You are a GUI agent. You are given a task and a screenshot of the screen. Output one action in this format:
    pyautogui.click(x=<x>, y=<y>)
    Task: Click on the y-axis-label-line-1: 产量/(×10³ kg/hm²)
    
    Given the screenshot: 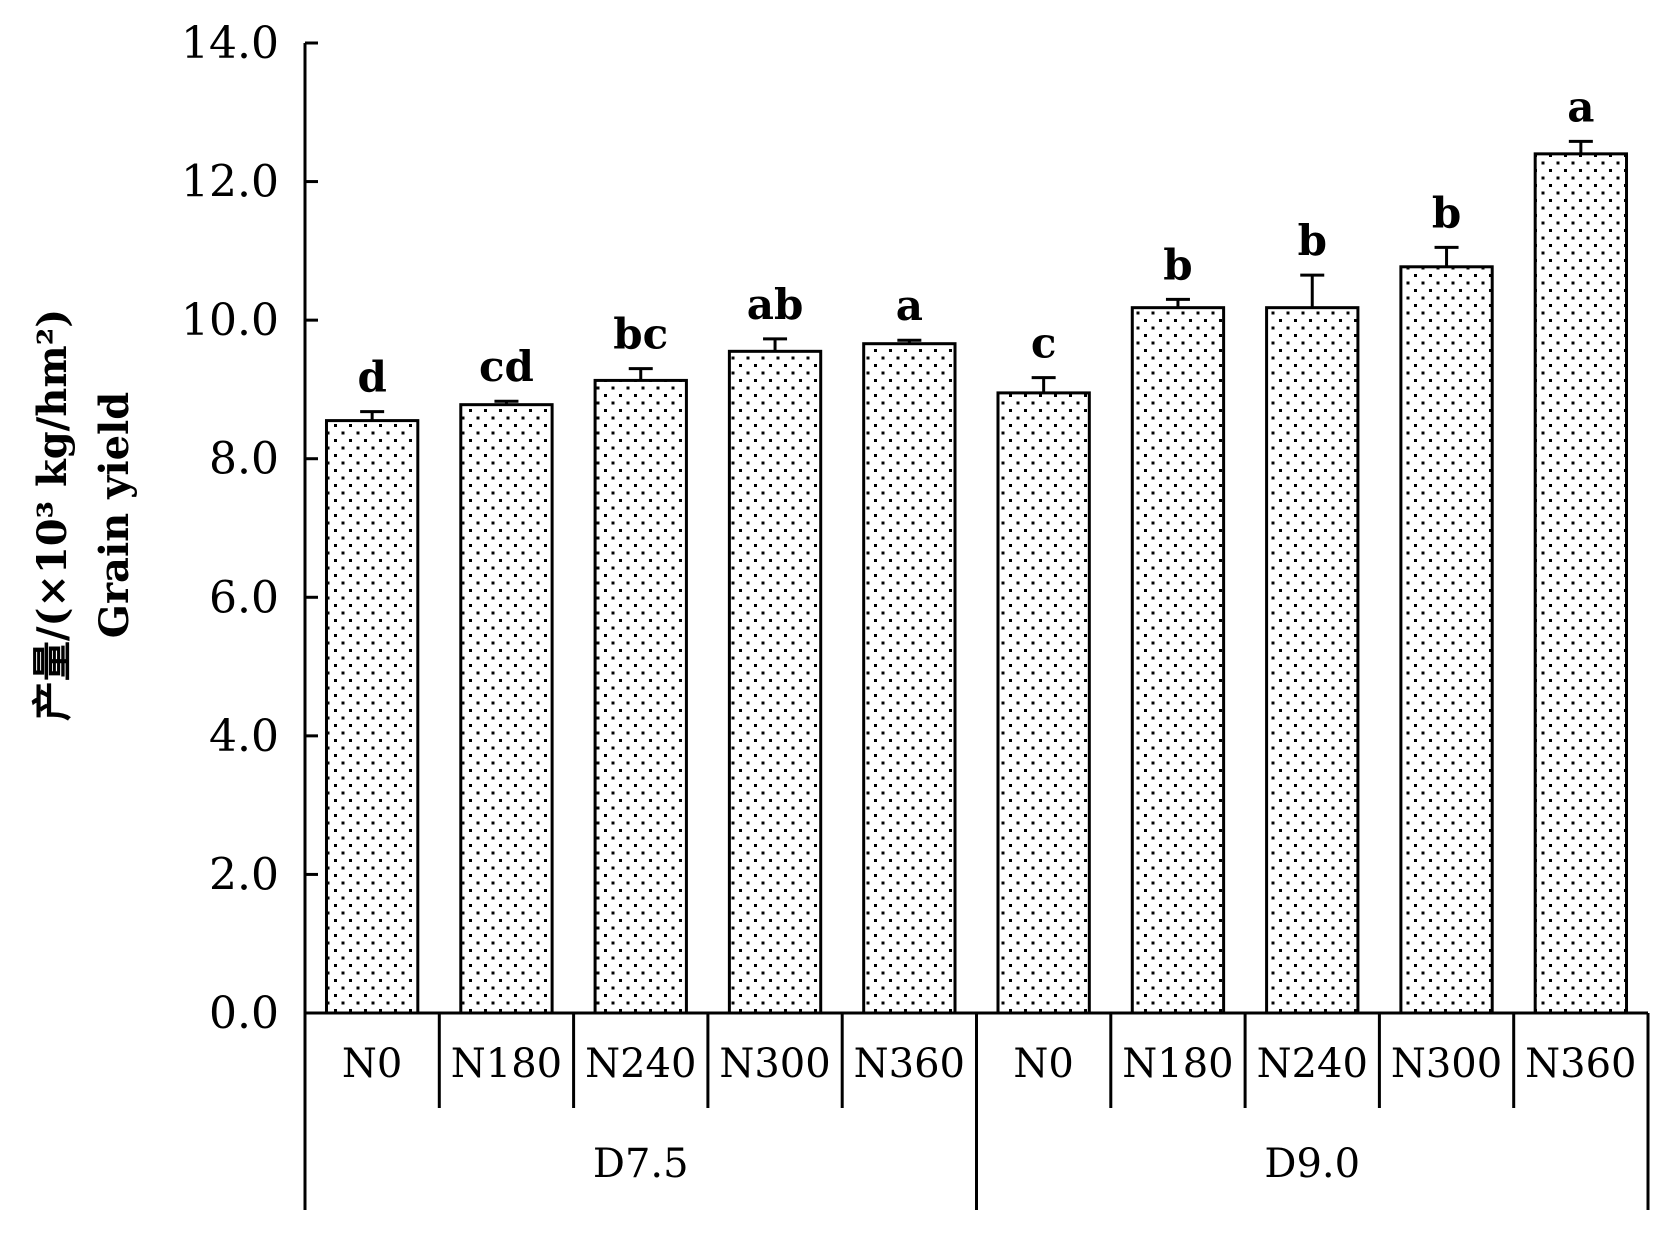 What is the action you would take?
    pyautogui.click(x=52, y=515)
    